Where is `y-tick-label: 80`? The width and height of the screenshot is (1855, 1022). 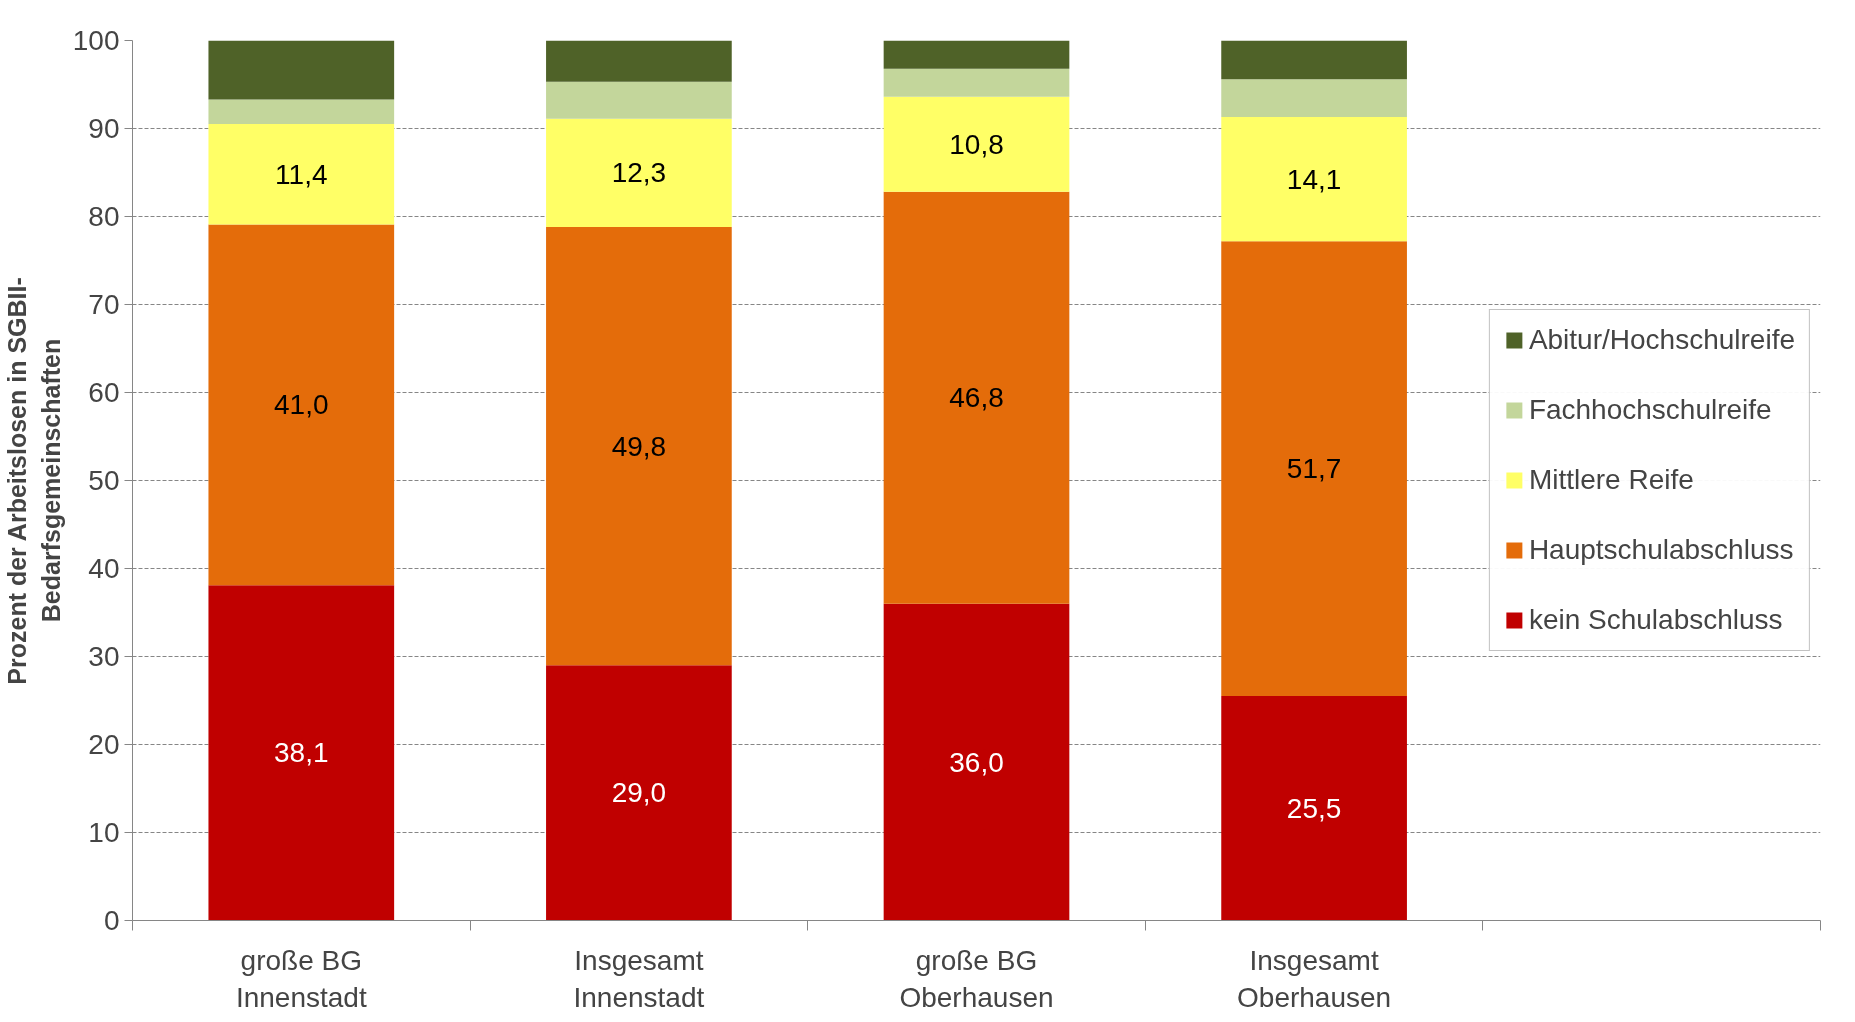
y-tick-label: 80 is located at coordinates (104, 216).